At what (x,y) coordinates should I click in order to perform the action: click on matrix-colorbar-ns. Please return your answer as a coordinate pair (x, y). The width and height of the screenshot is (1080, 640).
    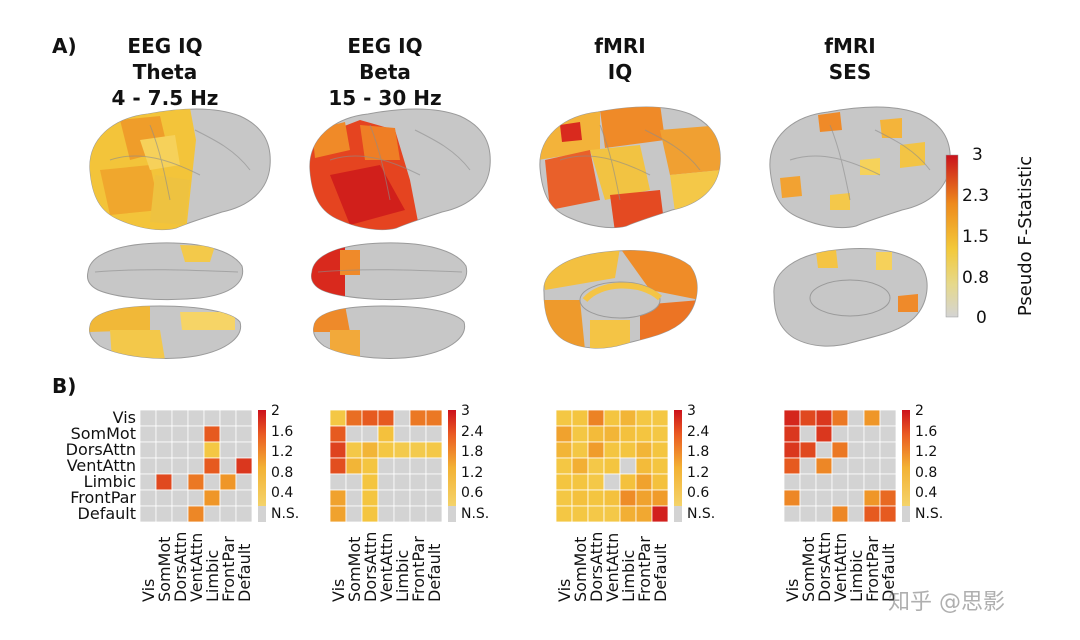
    Looking at the image, I should click on (262, 514).